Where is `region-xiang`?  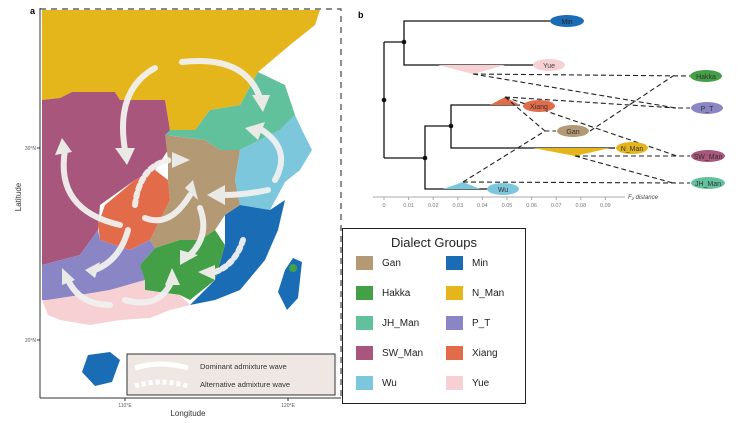 region-xiang is located at coordinates (134, 210).